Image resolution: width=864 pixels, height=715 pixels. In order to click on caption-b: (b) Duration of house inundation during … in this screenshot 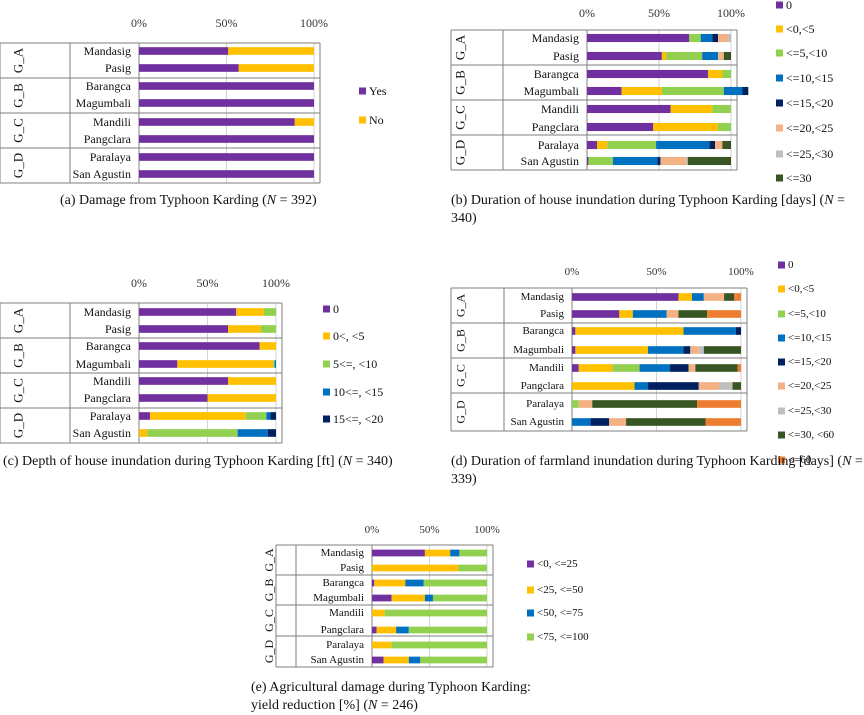, I will do `click(657, 210)`.